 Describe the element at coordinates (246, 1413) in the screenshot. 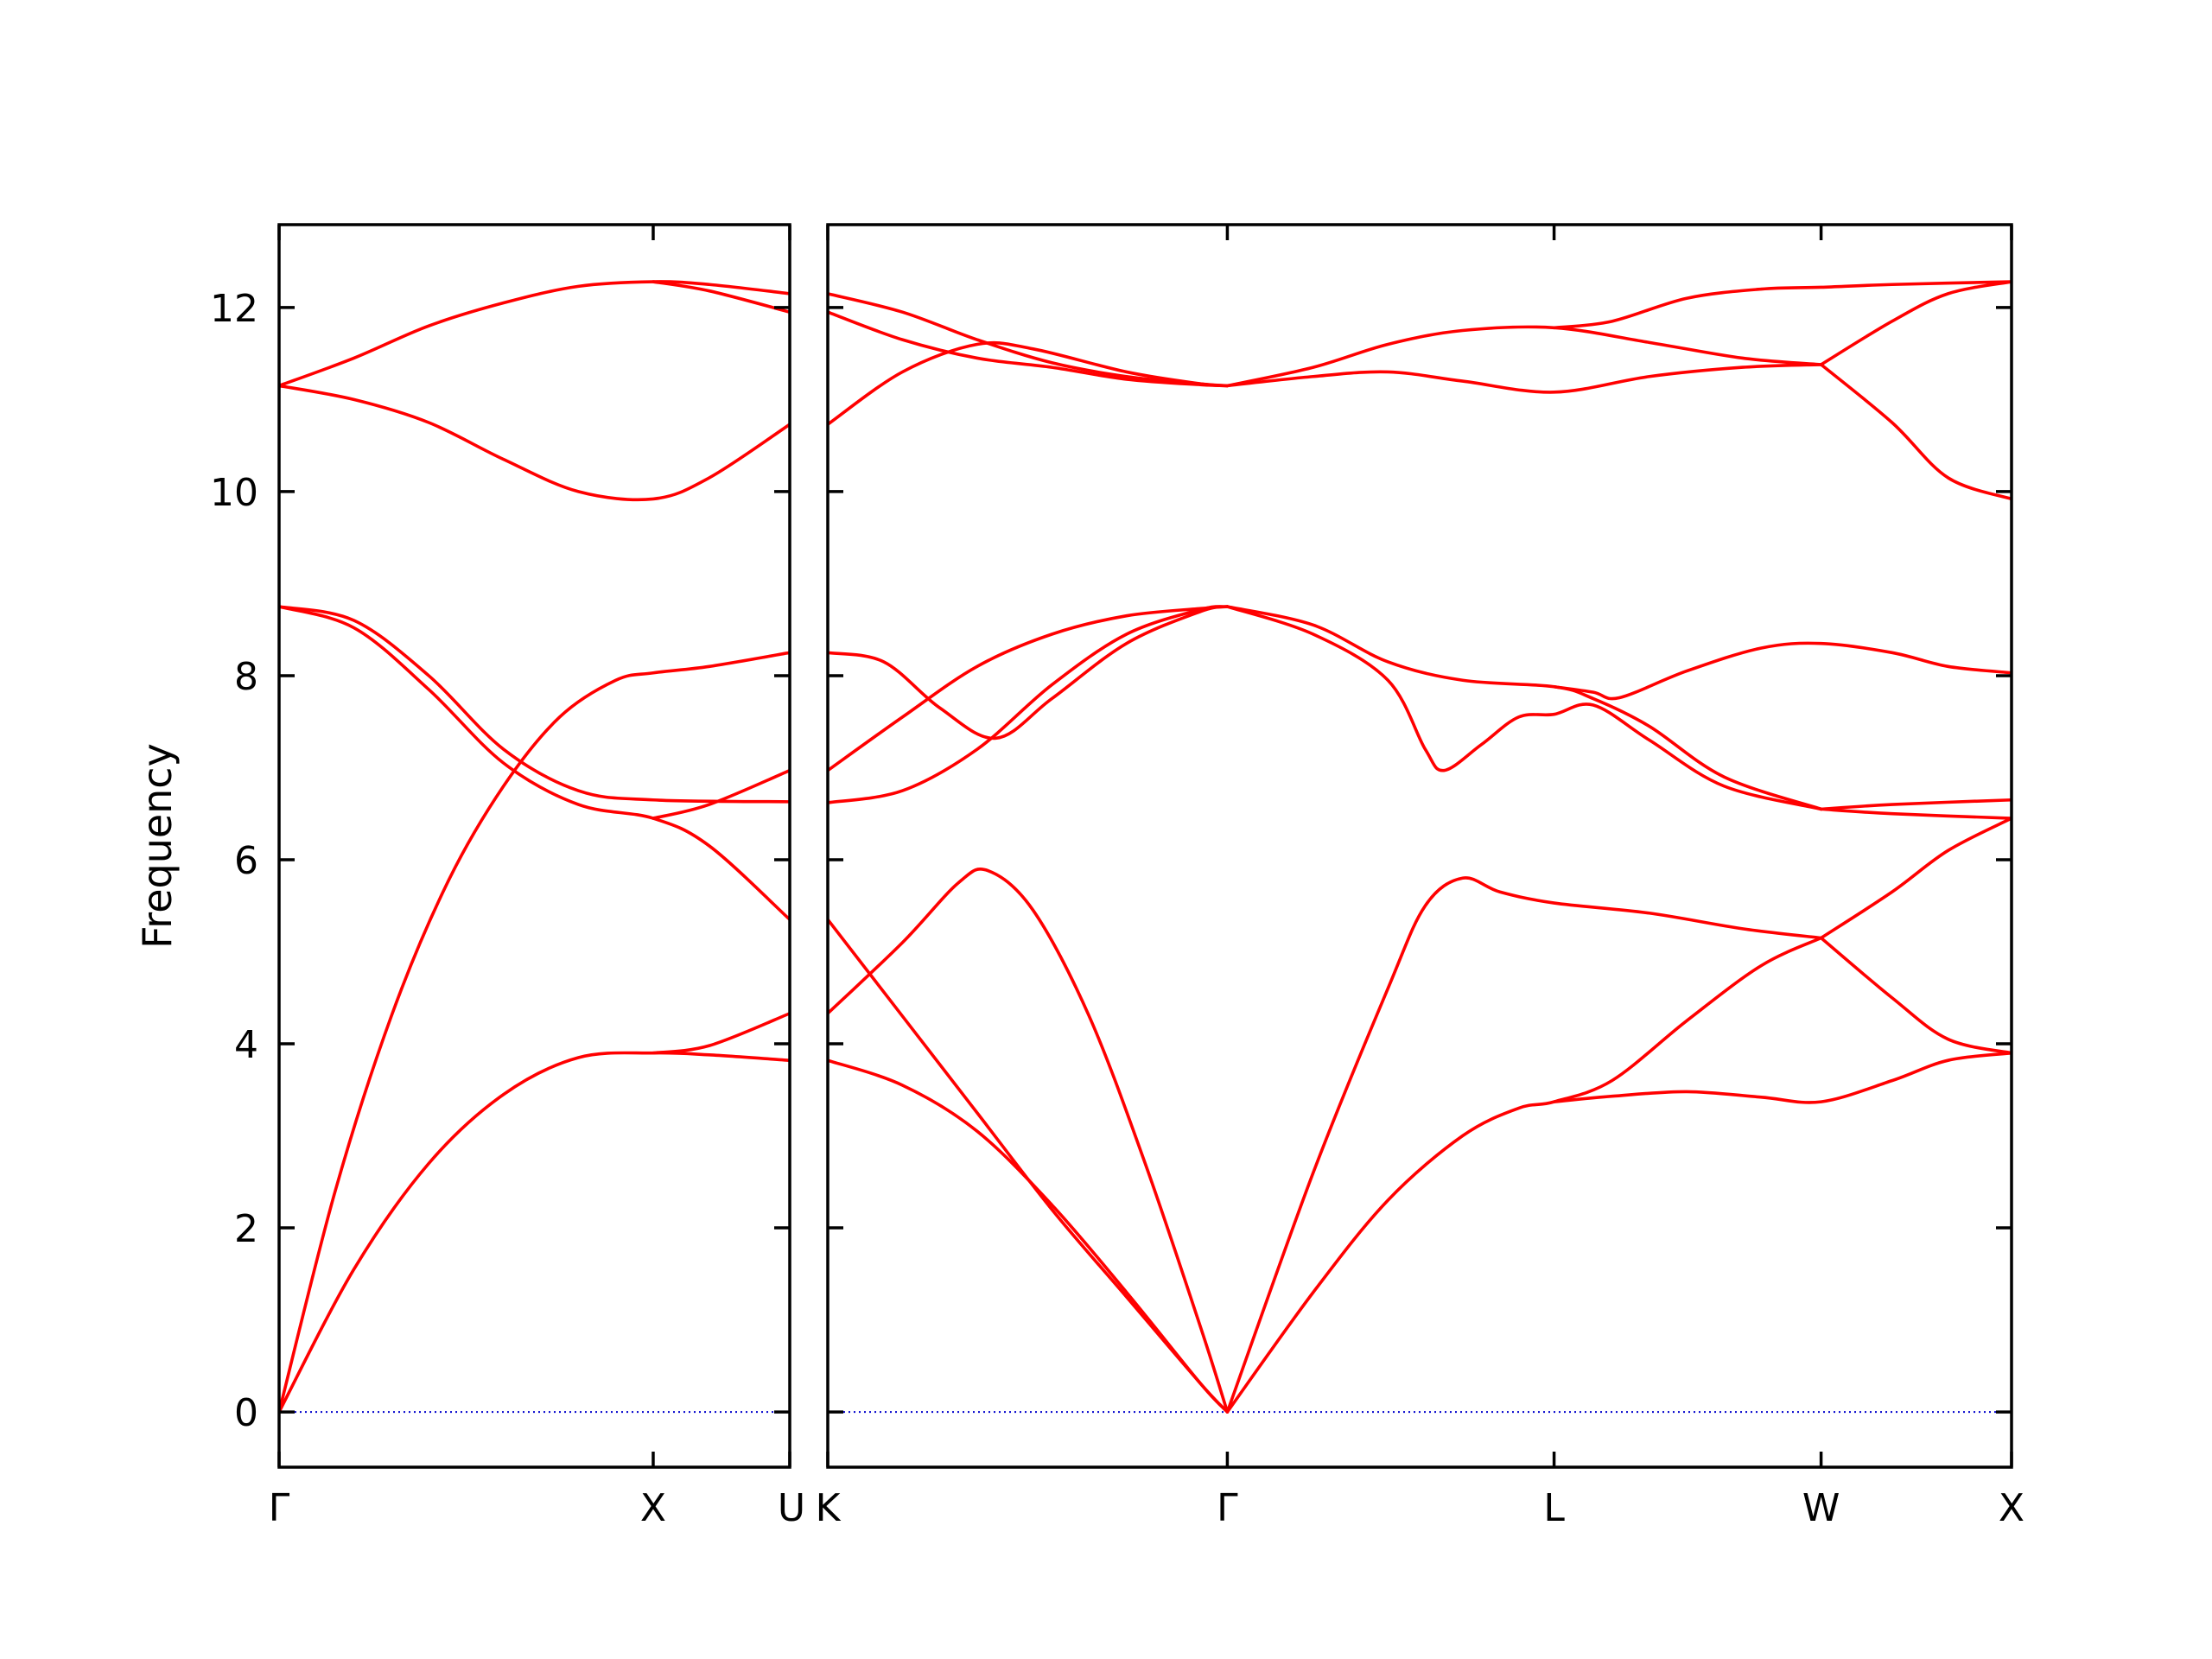

I see `y-tick-label: 0` at that location.